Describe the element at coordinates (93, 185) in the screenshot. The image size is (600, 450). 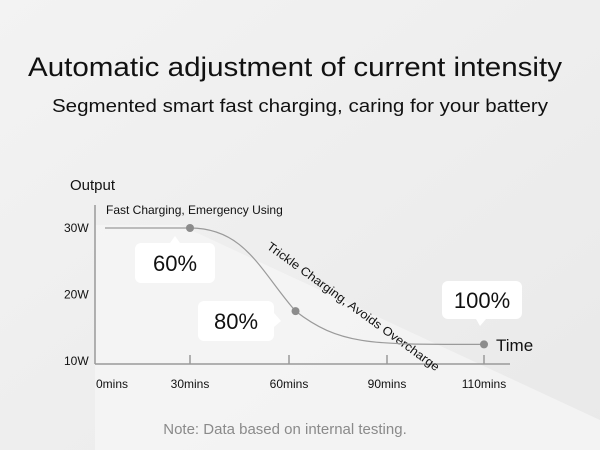
I see `y-axis-label: Output` at that location.